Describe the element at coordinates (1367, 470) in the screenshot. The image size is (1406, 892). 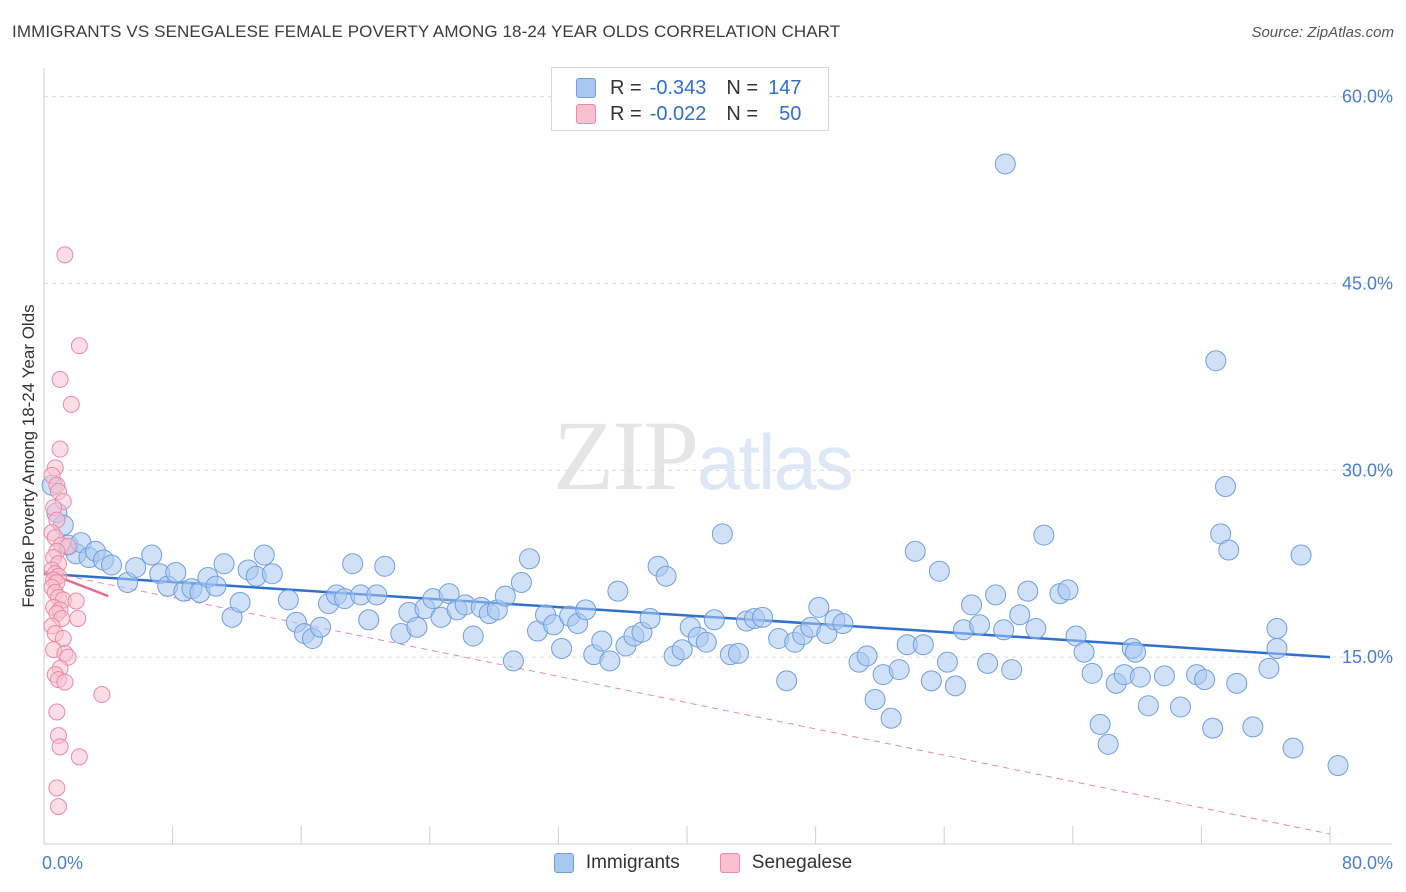
I see `y-tick-label: 30.0%` at that location.